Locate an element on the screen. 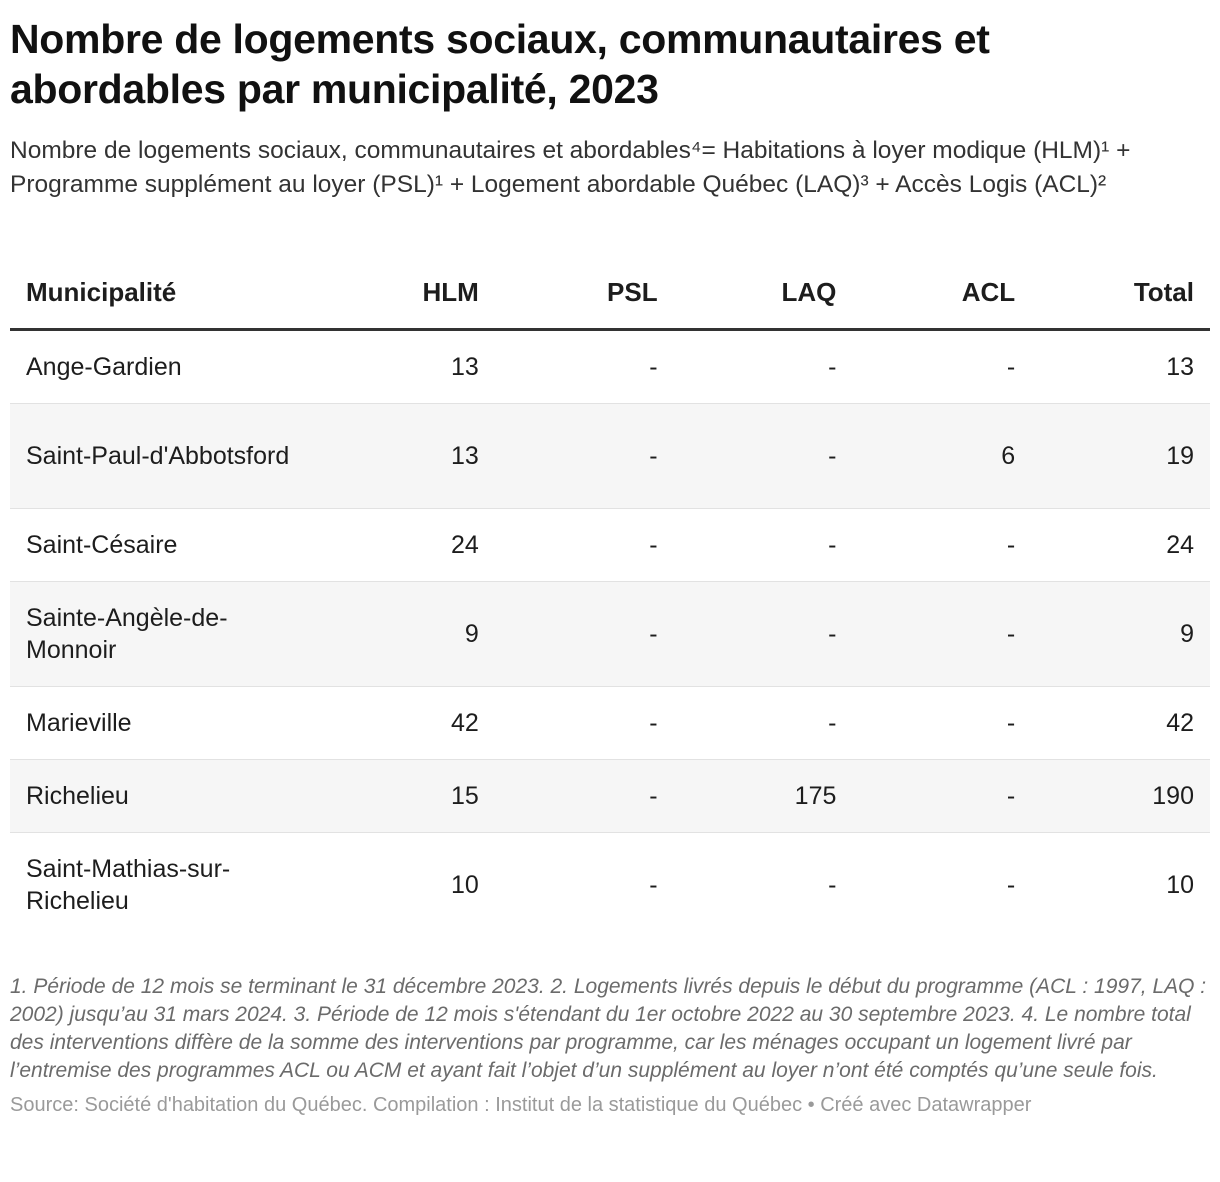 The image size is (1220, 1182). cell-hlm: 10 is located at coordinates (464, 885).